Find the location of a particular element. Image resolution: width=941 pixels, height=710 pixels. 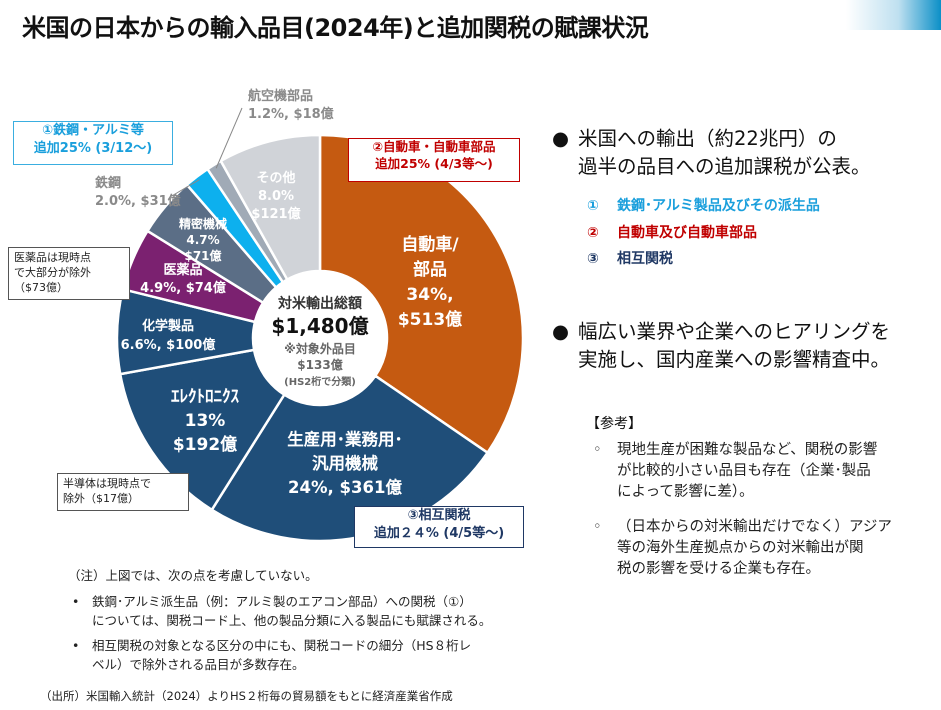

summary-bullet-2: ● 幅広い業界や企業へのヒアリングを 実施し、国内産業への影響精査中。 is located at coordinates (744, 346).